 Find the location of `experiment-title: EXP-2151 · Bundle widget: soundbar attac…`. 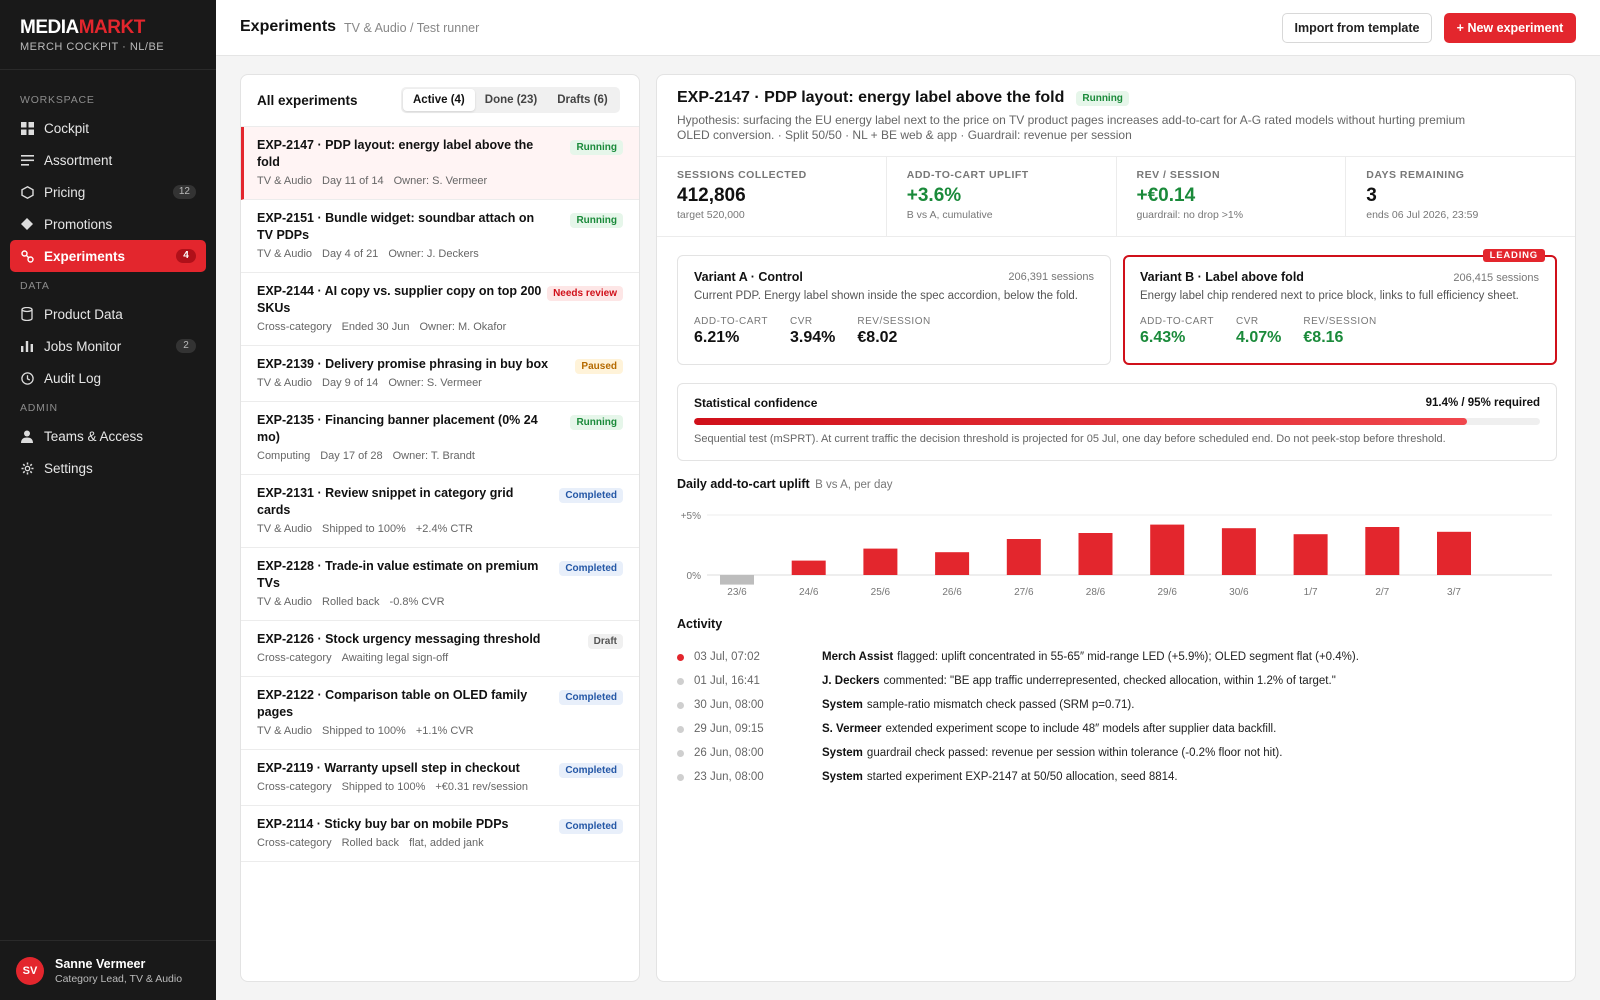

experiment-title: EXP-2151 · Bundle widget: soundbar attac… is located at coordinates (396, 226).